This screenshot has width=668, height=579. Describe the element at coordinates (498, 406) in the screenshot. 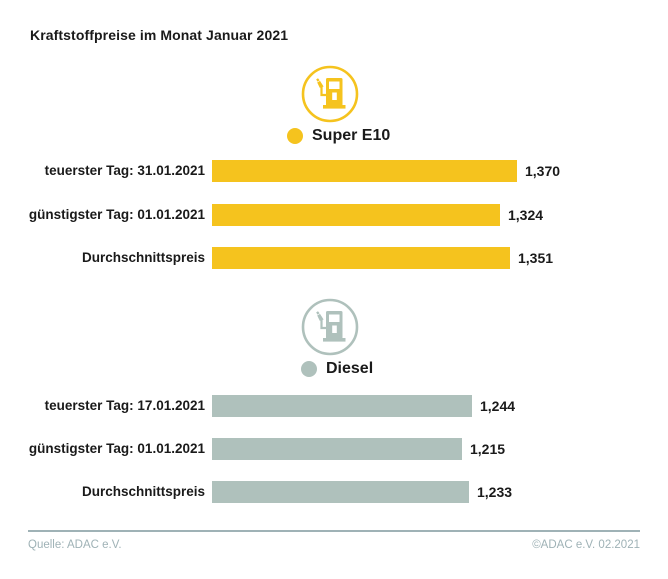

I see `bar-value-label: 1,244` at that location.